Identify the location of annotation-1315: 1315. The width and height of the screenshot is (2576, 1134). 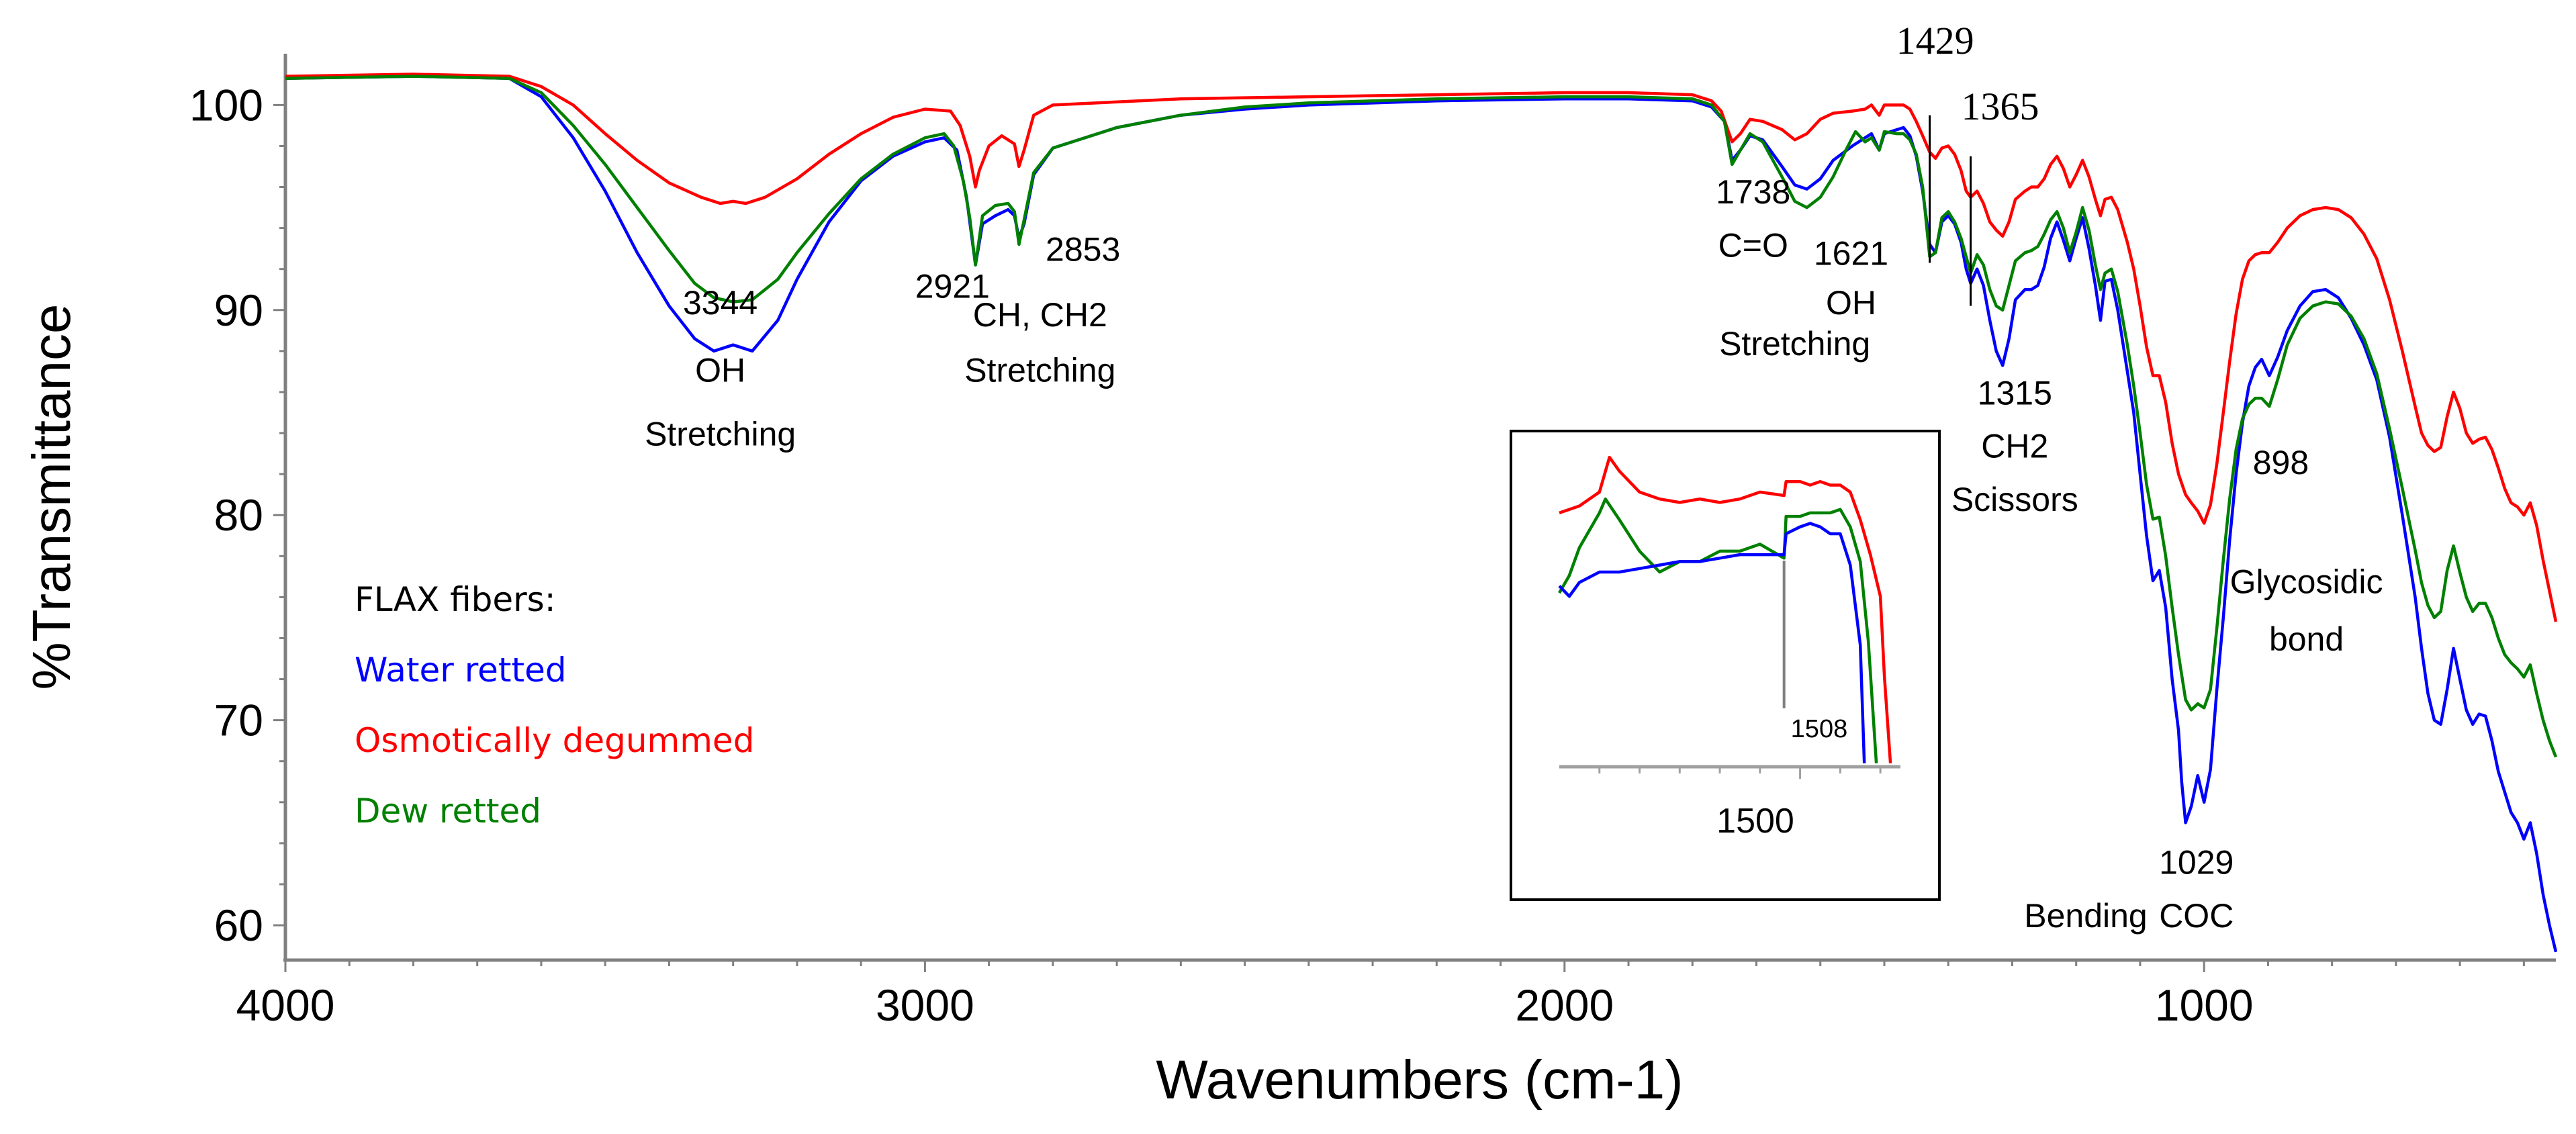
(2015, 393).